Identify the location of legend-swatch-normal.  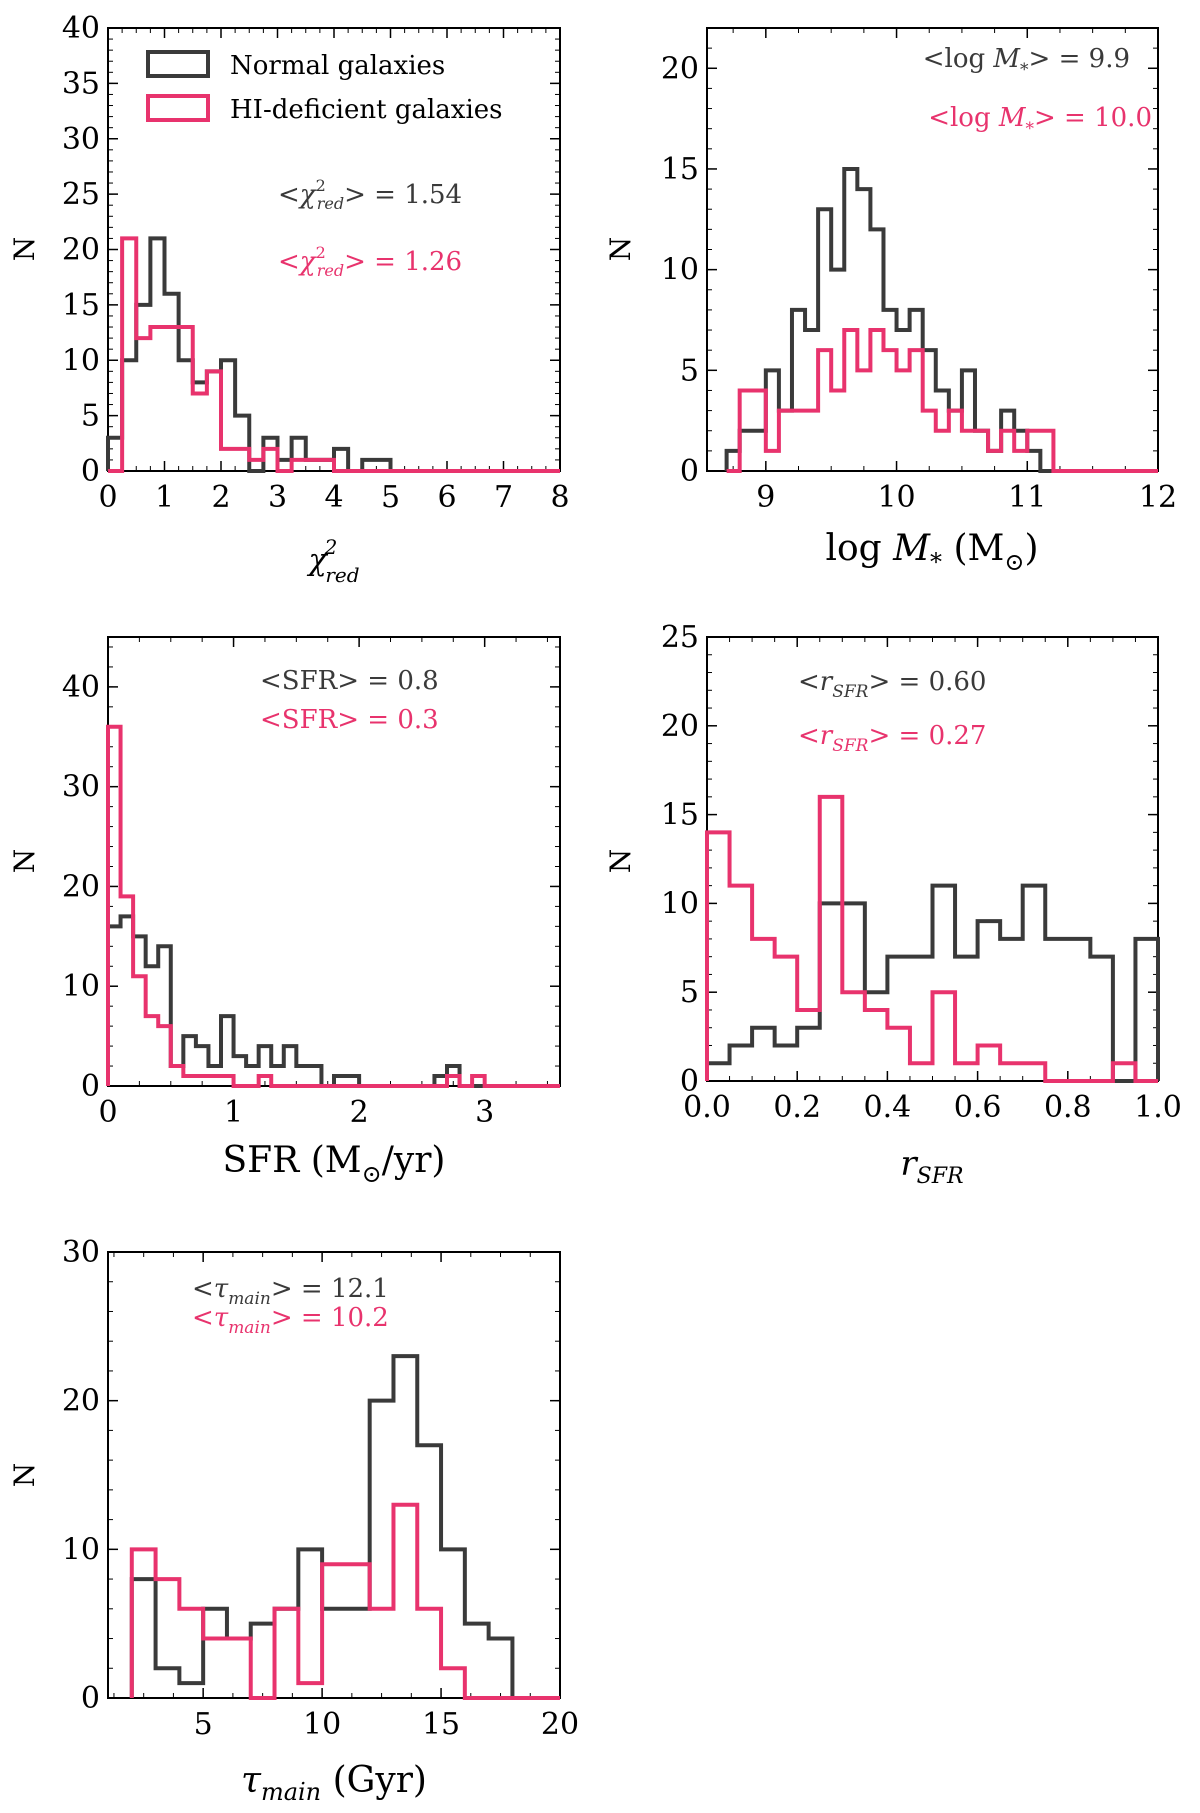
(178, 64).